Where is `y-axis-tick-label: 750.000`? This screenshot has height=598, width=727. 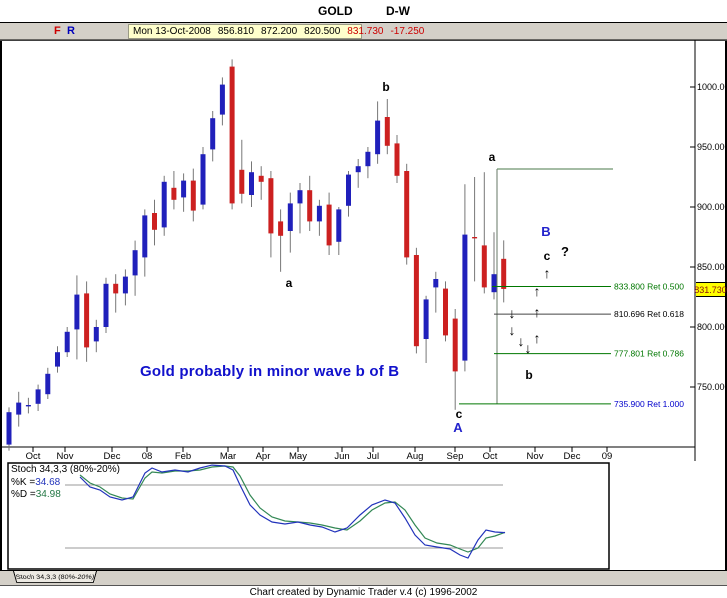
y-axis-tick-label: 750.000 is located at coordinates (712, 387).